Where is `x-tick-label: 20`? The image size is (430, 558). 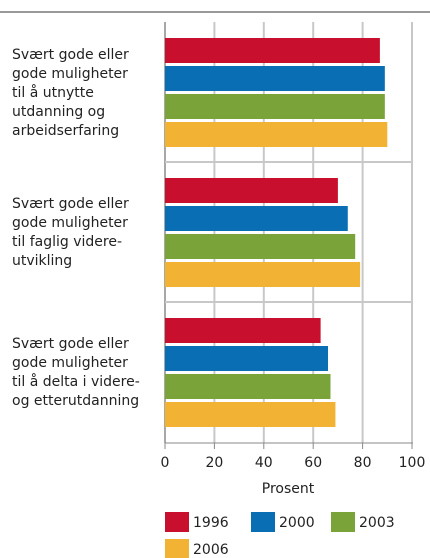 x-tick-label: 20 is located at coordinates (214, 463).